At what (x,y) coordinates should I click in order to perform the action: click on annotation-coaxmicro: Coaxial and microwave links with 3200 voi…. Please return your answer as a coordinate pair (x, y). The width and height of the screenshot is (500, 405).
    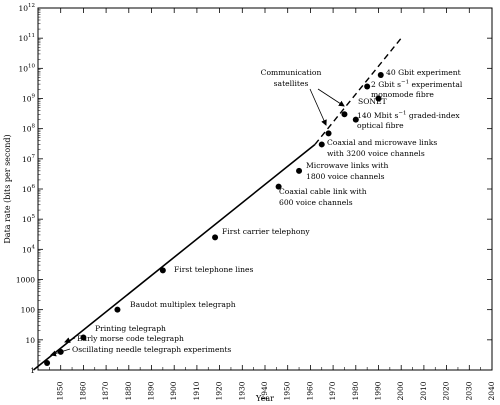
    Looking at the image, I should click on (382, 148).